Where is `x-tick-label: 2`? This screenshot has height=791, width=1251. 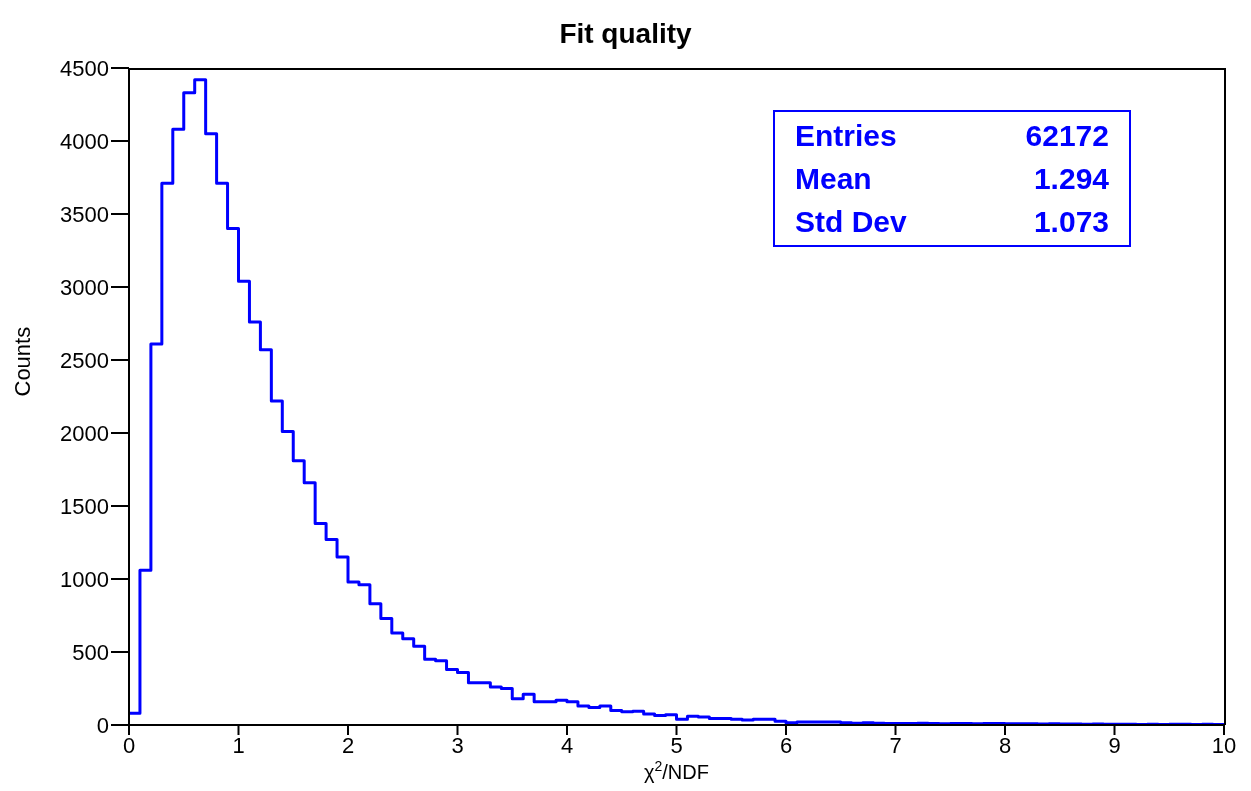 x-tick-label: 2 is located at coordinates (348, 745).